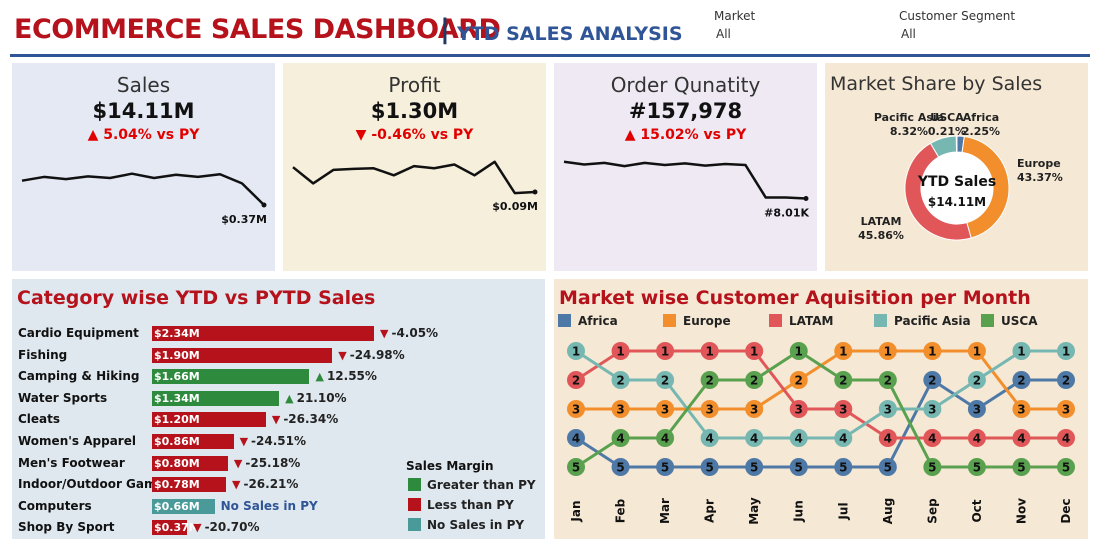 The width and height of the screenshot is (1099, 549). Describe the element at coordinates (1040, 177) in the screenshot. I see `donut-value-label: 43.37%` at that location.